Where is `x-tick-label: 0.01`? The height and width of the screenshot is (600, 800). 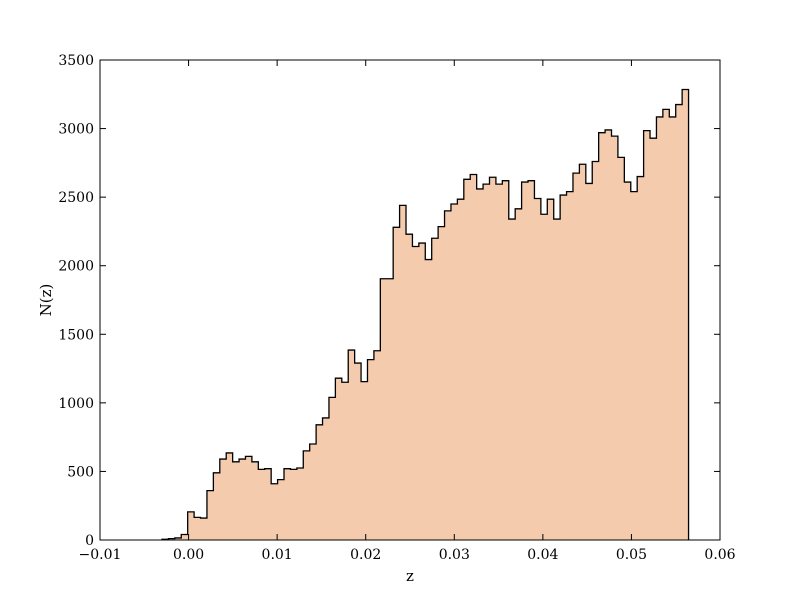 x-tick-label: 0.01 is located at coordinates (277, 555).